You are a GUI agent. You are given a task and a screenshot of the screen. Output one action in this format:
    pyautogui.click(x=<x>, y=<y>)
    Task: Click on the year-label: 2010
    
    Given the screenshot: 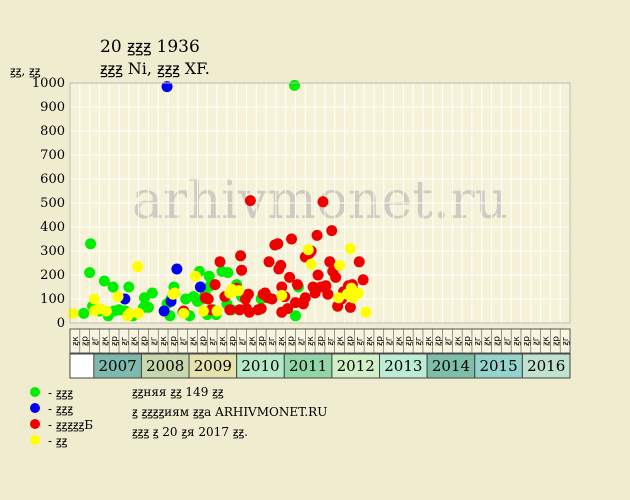 What is the action you would take?
    pyautogui.click(x=260, y=366)
    